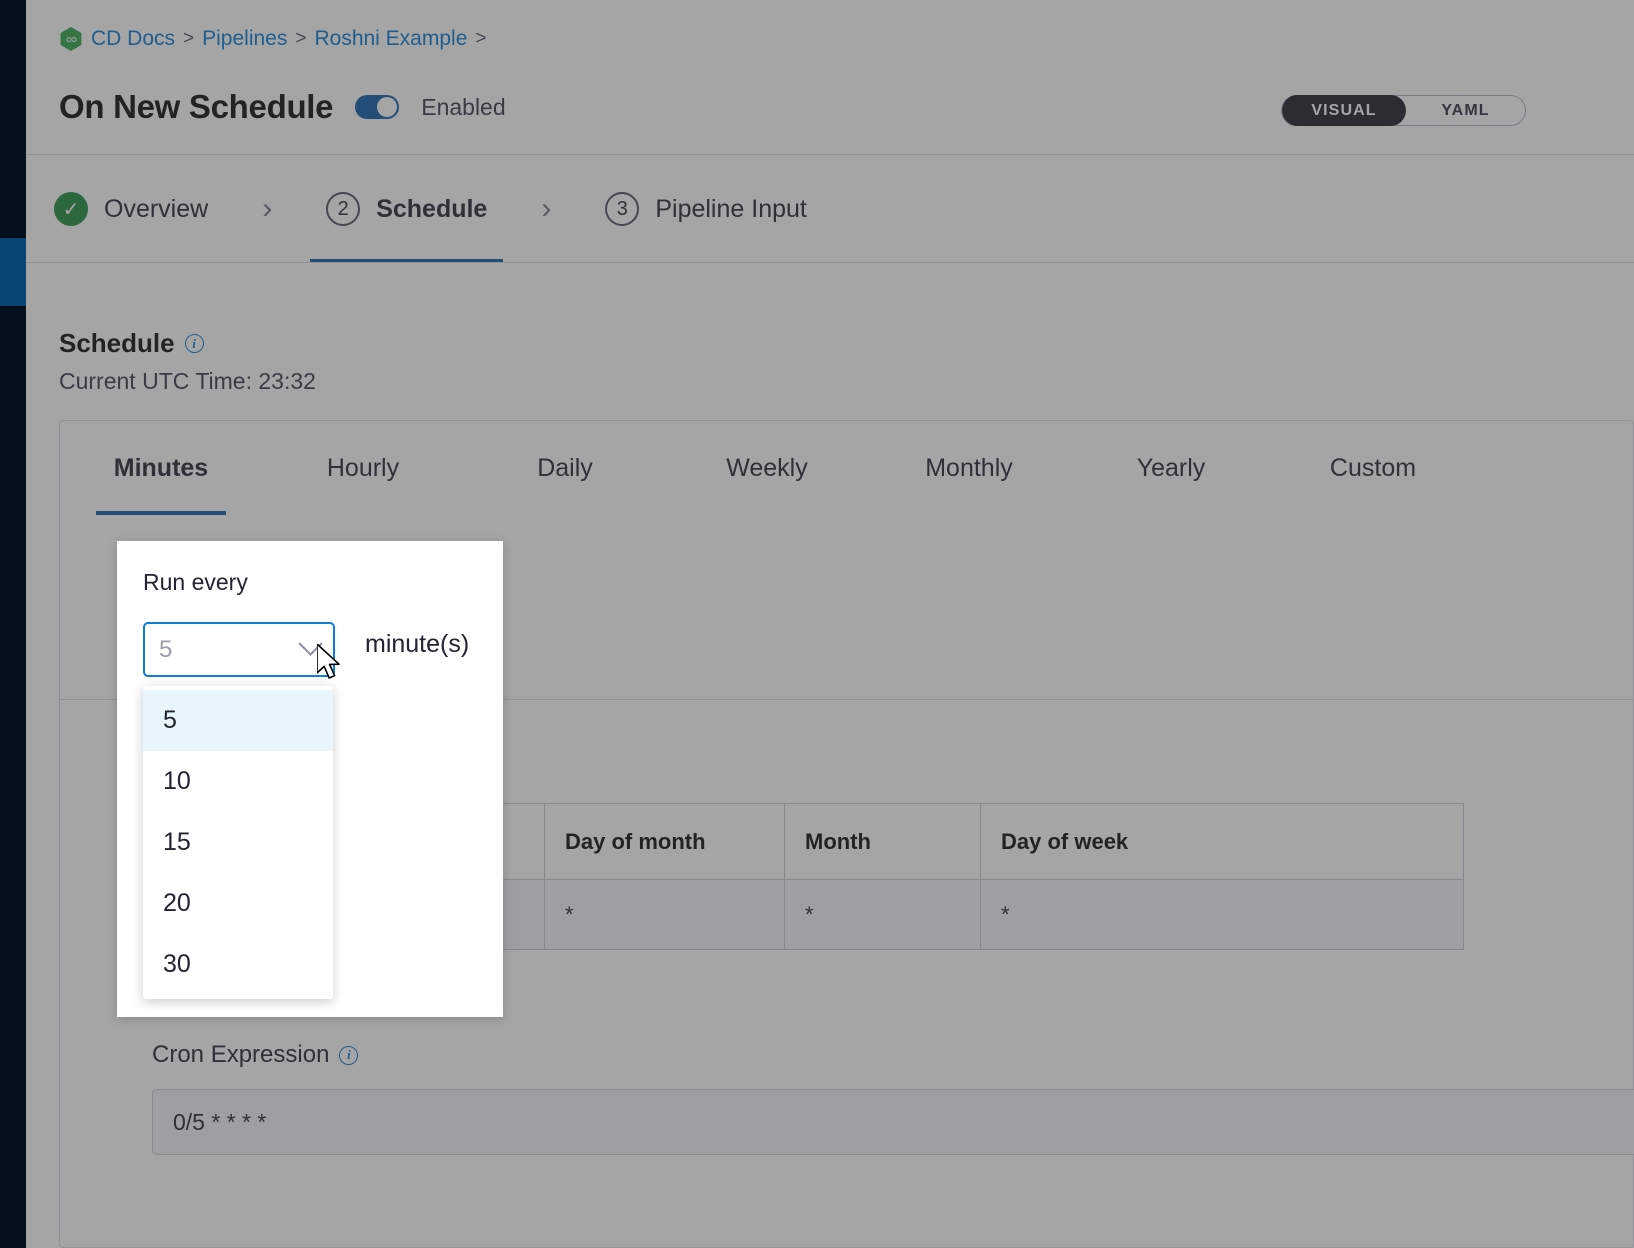  I want to click on step-overview-label: Overview, so click(156, 208).